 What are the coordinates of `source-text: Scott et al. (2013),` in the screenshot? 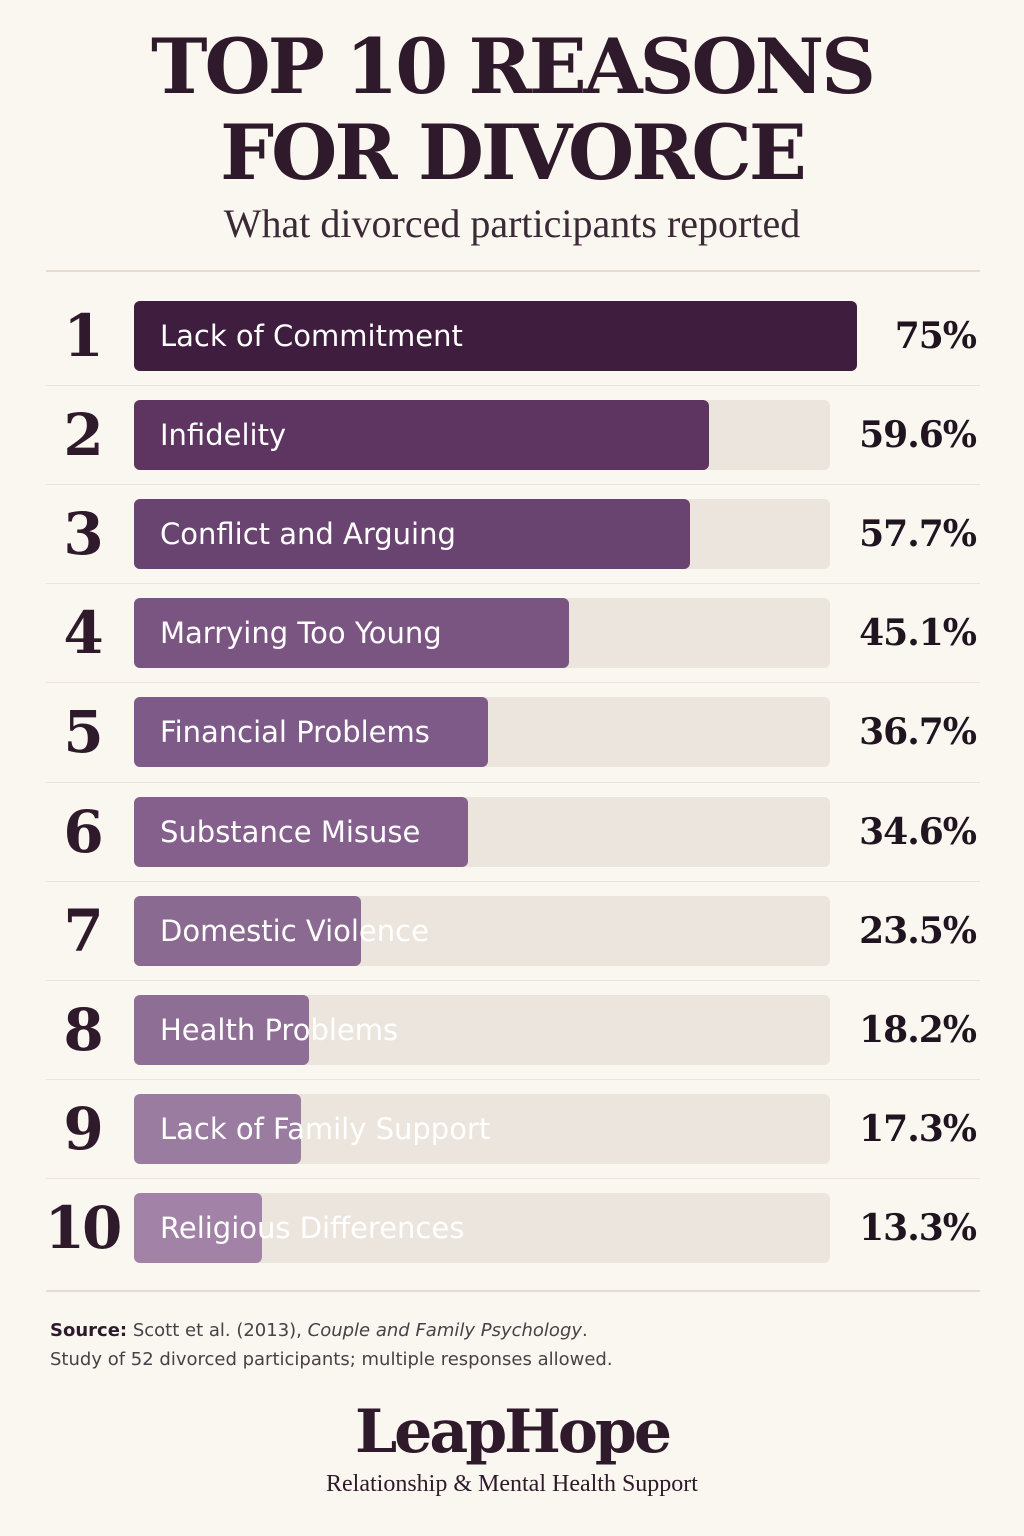 It's located at (217, 1330).